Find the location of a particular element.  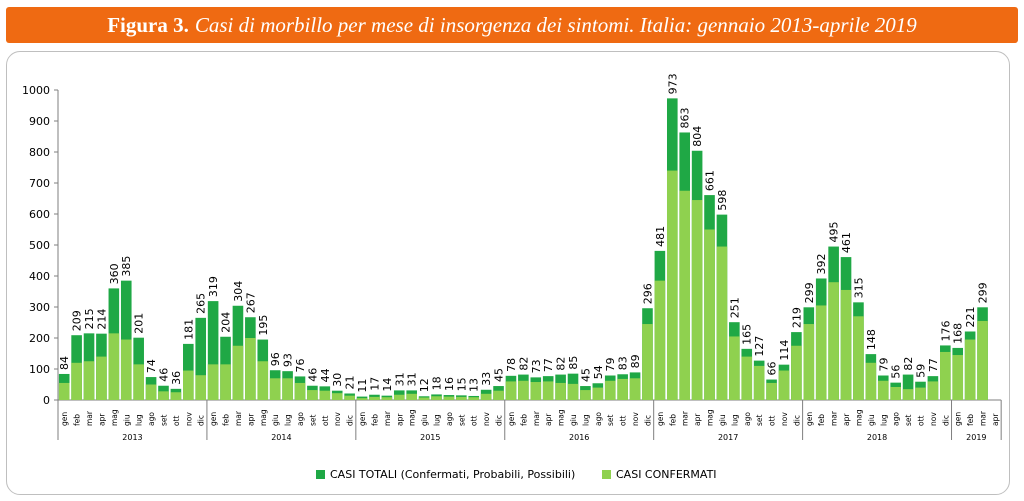

y-tick-label: 200 is located at coordinates (39, 338).